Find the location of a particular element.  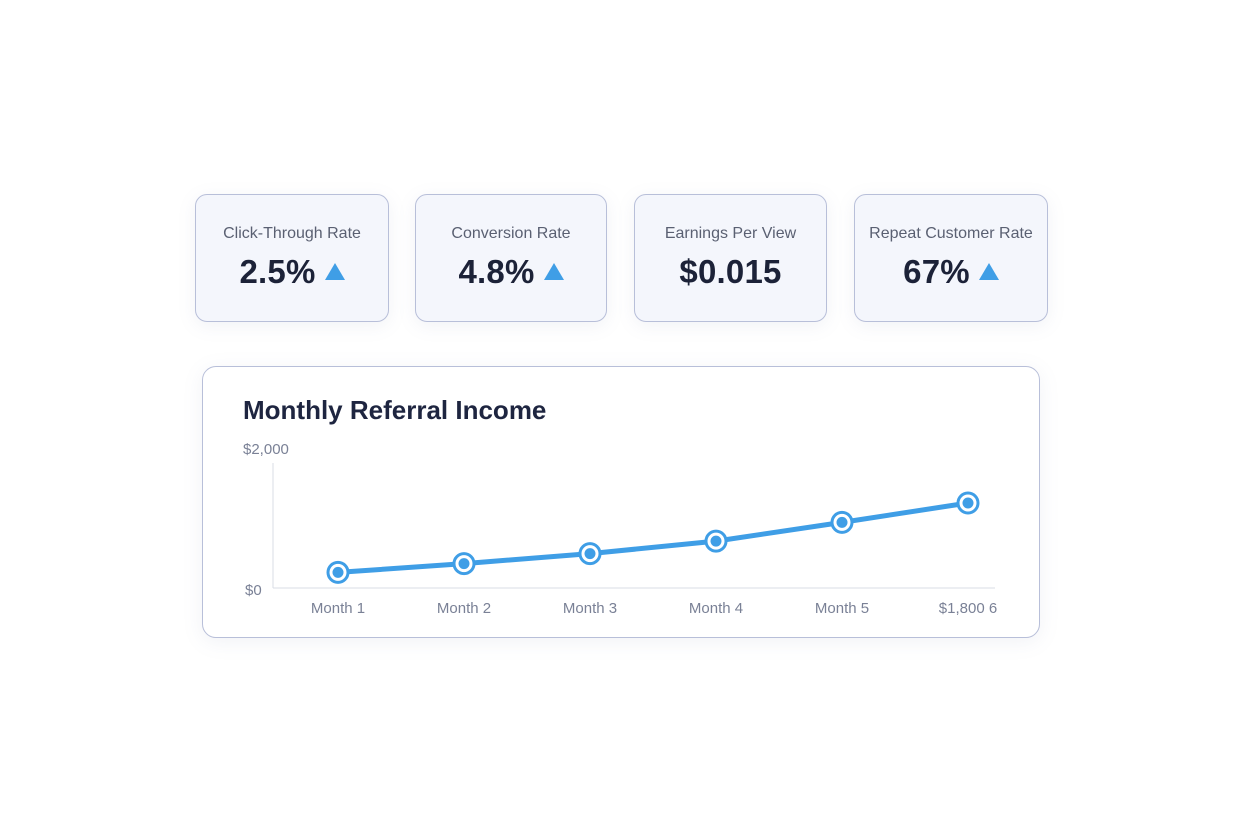

y-tick-label: $0 is located at coordinates (253, 590).